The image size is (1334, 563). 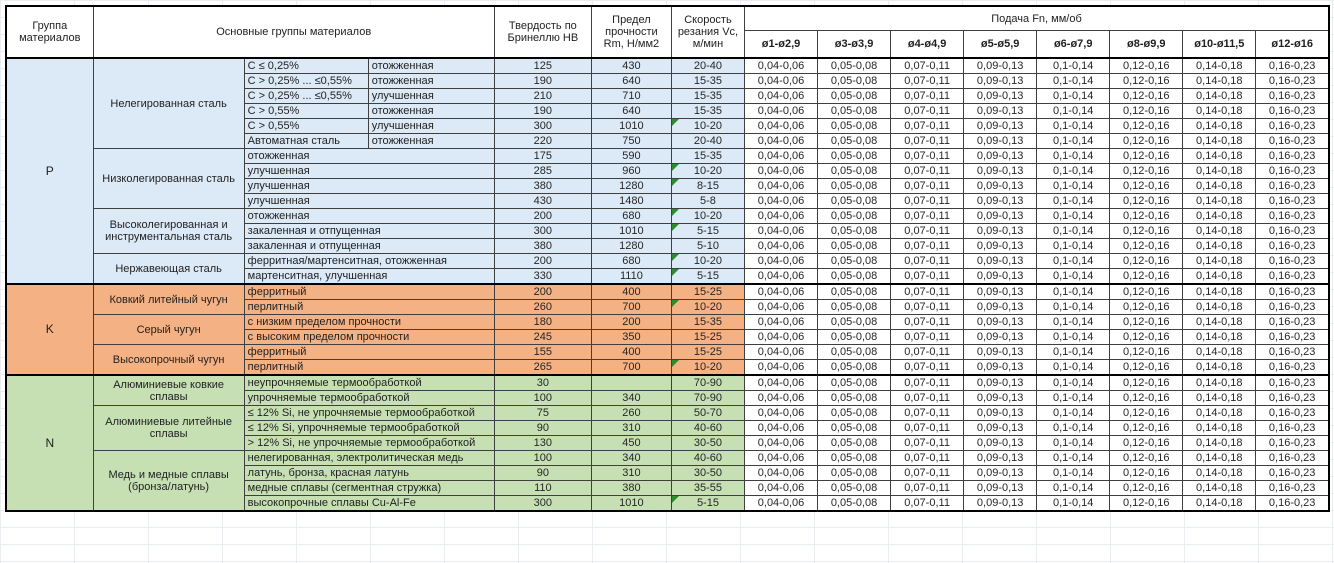 I want to click on hardness-value-cell: 175, so click(x=542, y=156).